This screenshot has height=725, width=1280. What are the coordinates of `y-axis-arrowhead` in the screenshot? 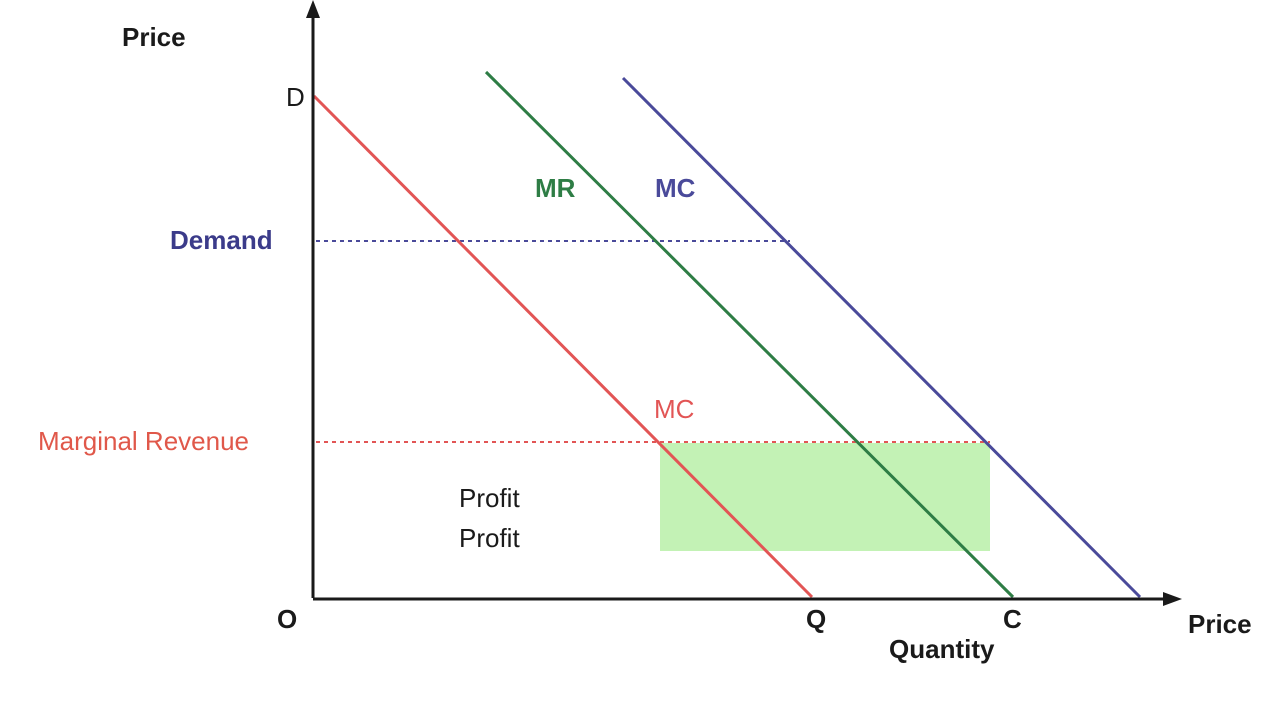 It's located at (313, 9).